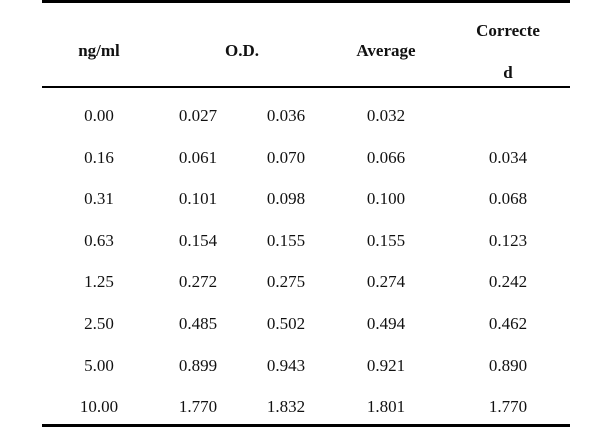 This screenshot has height=432, width=600. What do you see at coordinates (198, 406) in the screenshot?
I see `od-reading-1-cell: 1.770` at bounding box center [198, 406].